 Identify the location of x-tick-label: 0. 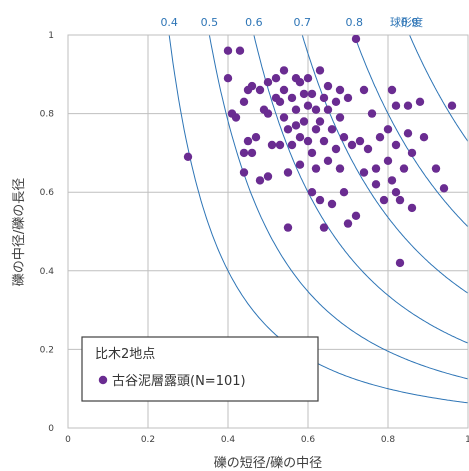
(68, 440).